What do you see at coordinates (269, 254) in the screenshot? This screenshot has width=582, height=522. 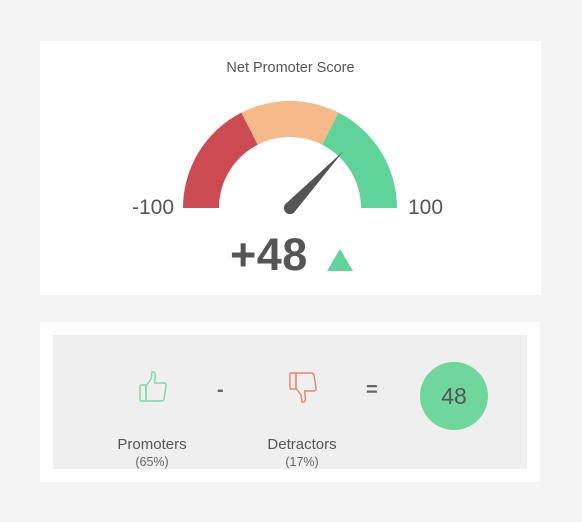 I see `nps-score-value: +48` at bounding box center [269, 254].